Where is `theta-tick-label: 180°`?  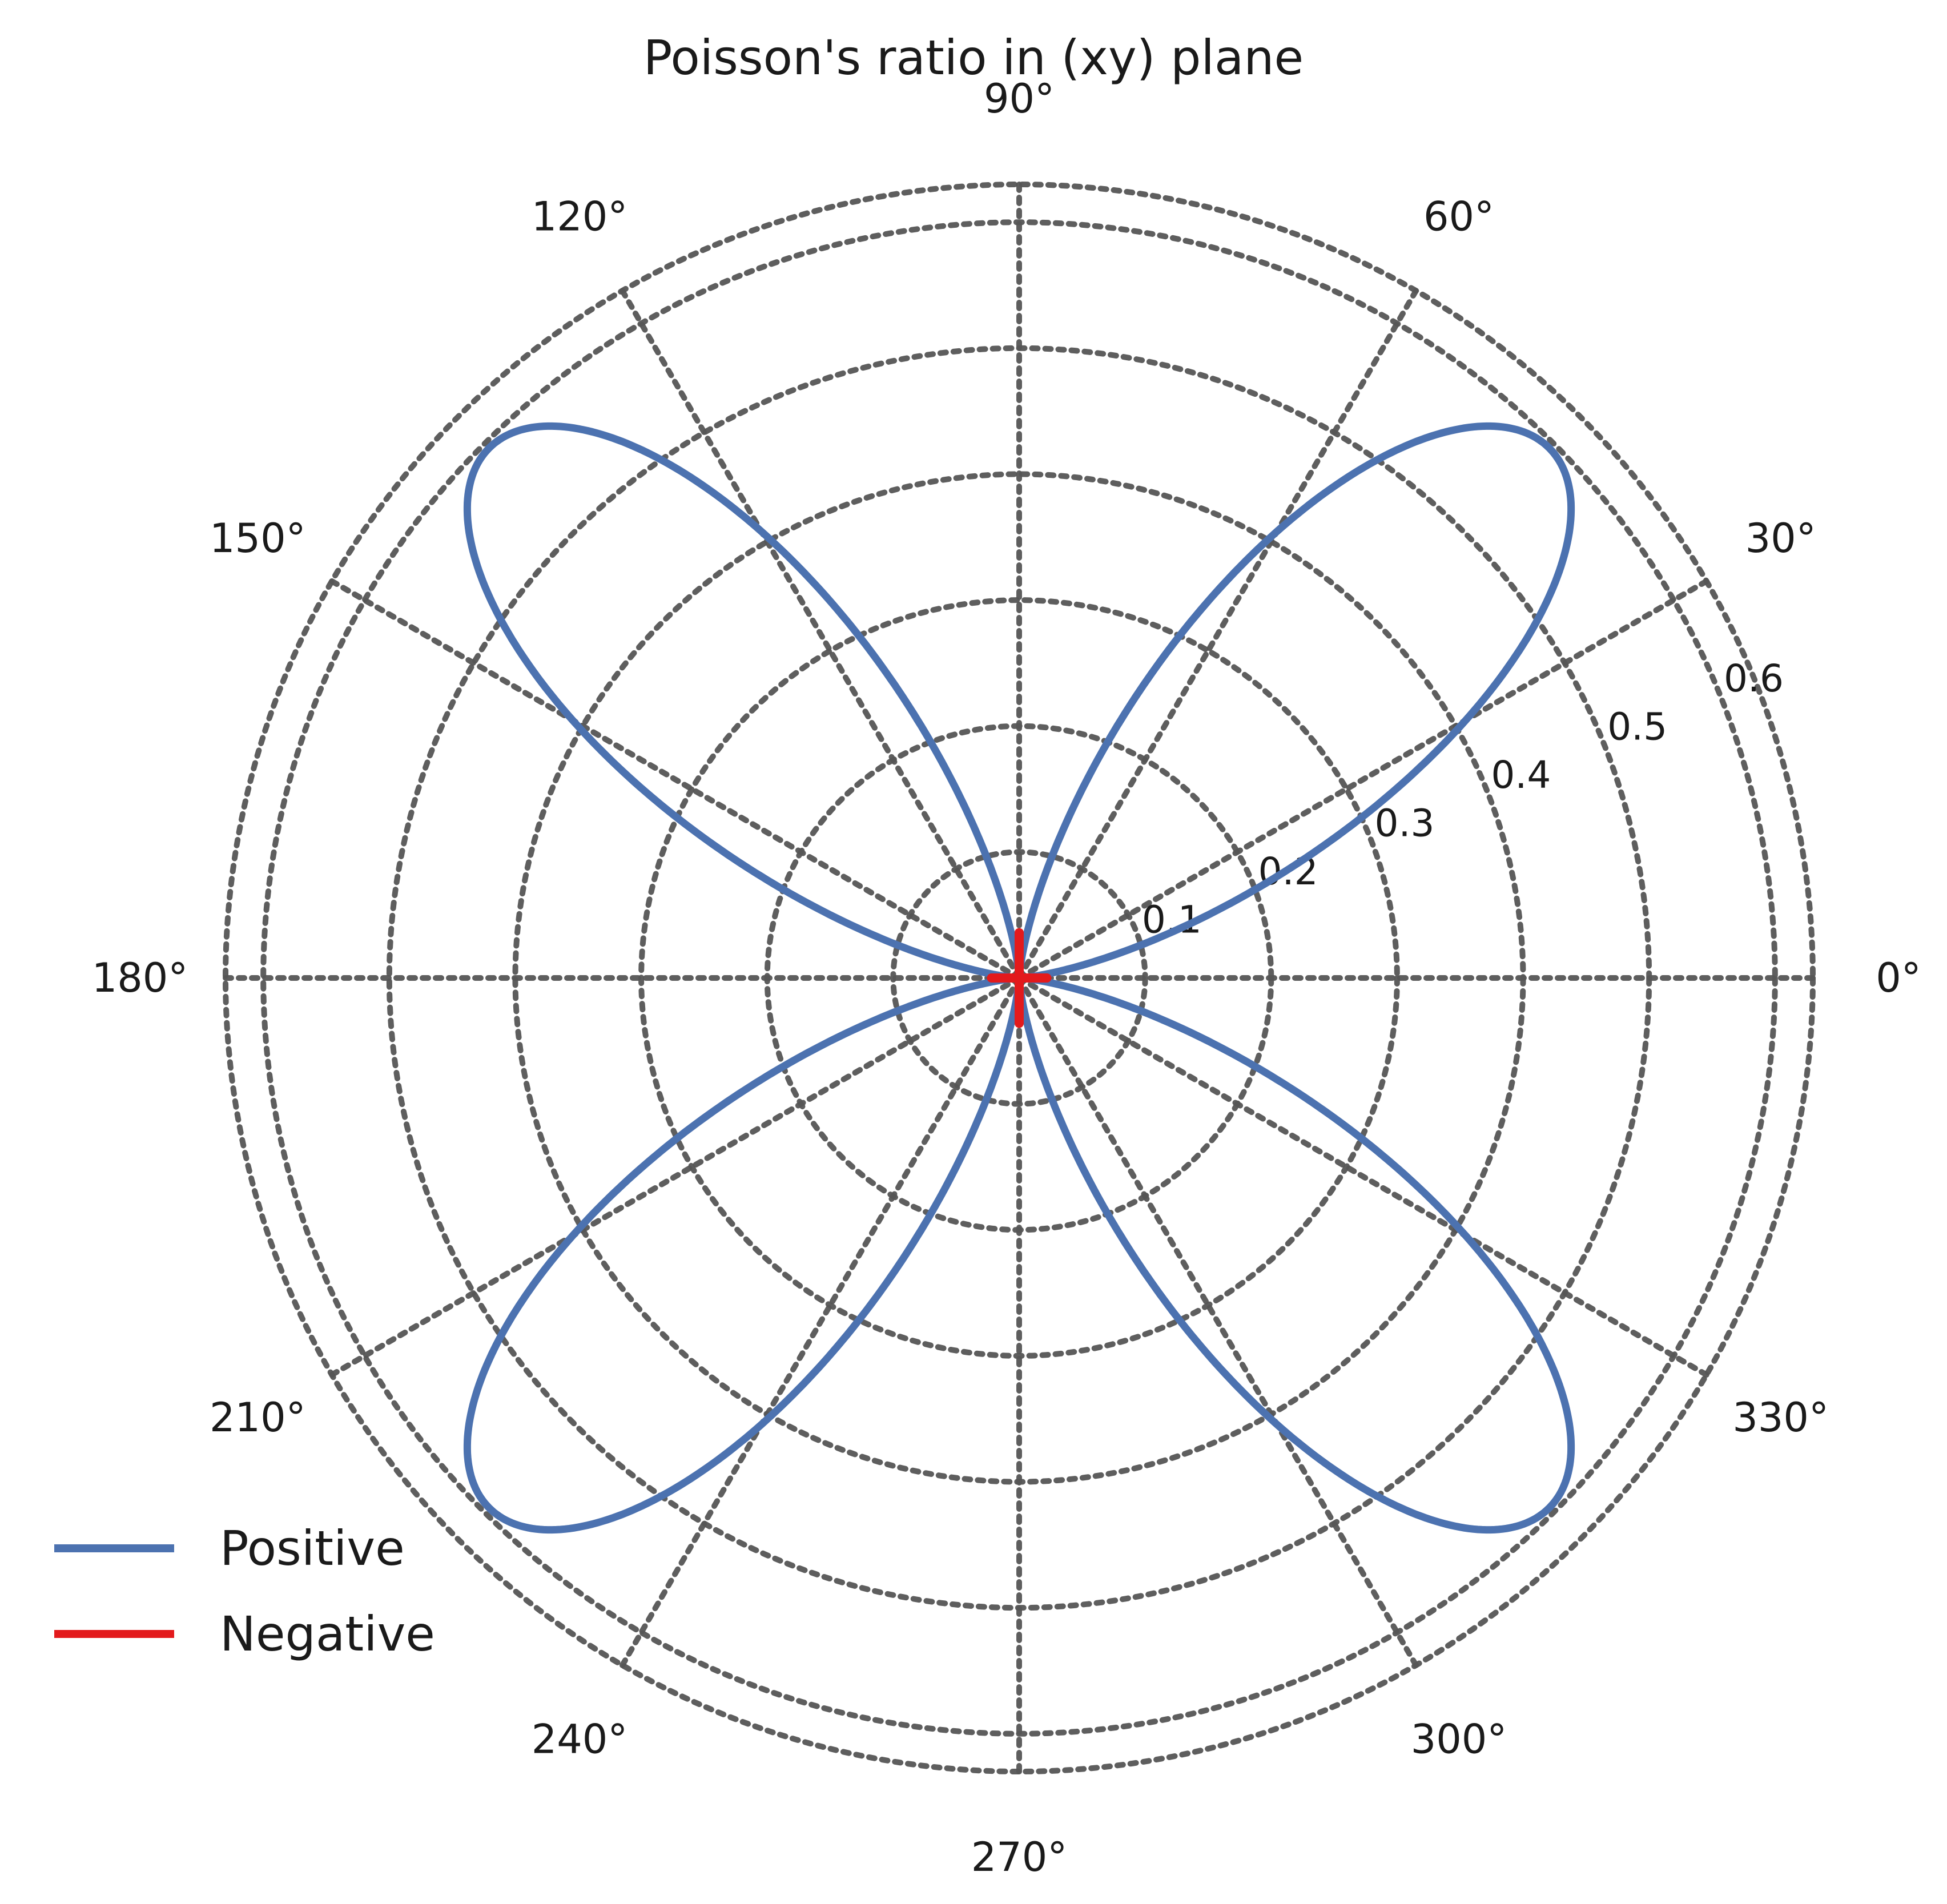 theta-tick-label: 180° is located at coordinates (140, 978).